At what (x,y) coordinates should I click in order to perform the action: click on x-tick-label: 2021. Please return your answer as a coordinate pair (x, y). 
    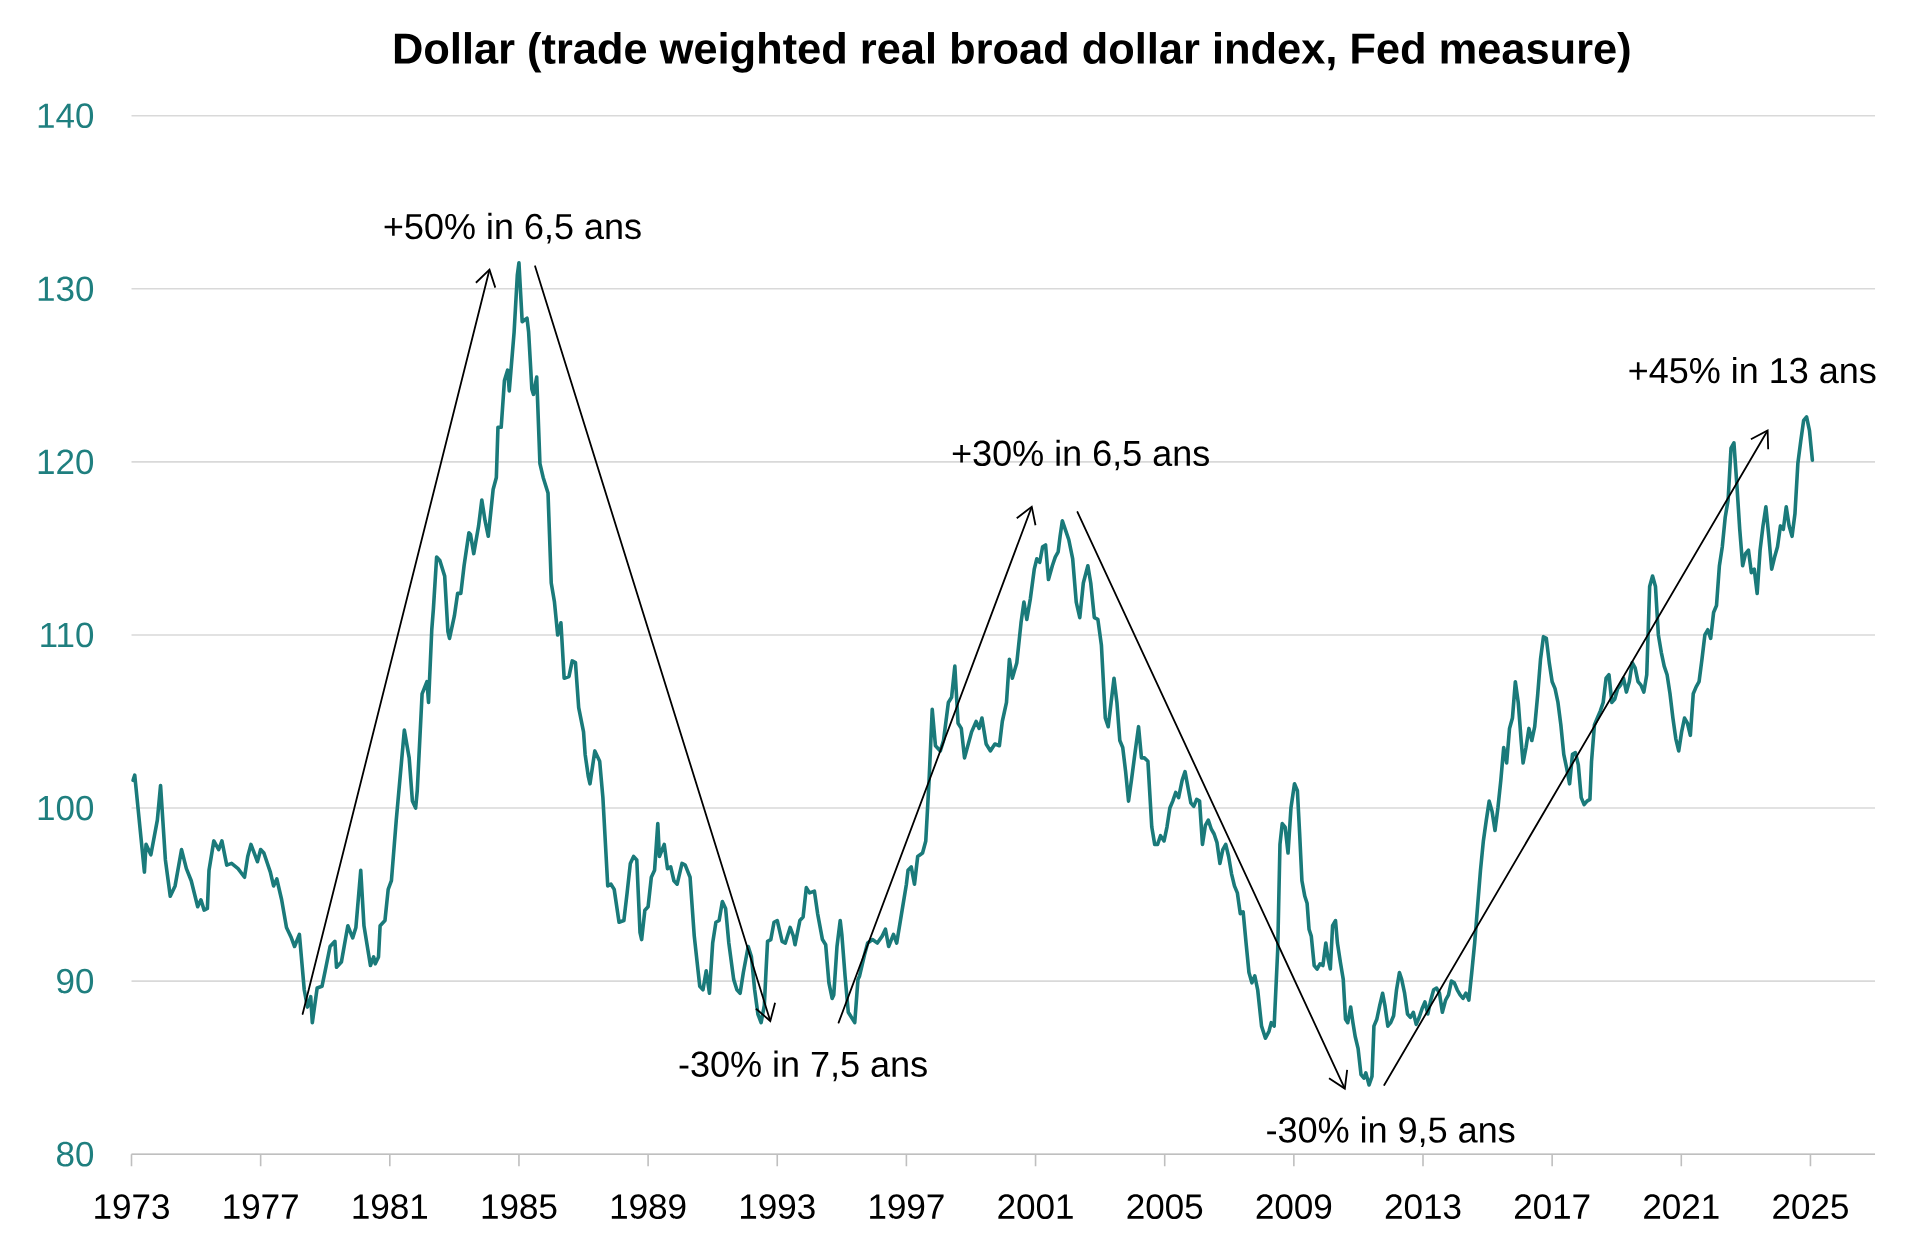
    Looking at the image, I should click on (1681, 1207).